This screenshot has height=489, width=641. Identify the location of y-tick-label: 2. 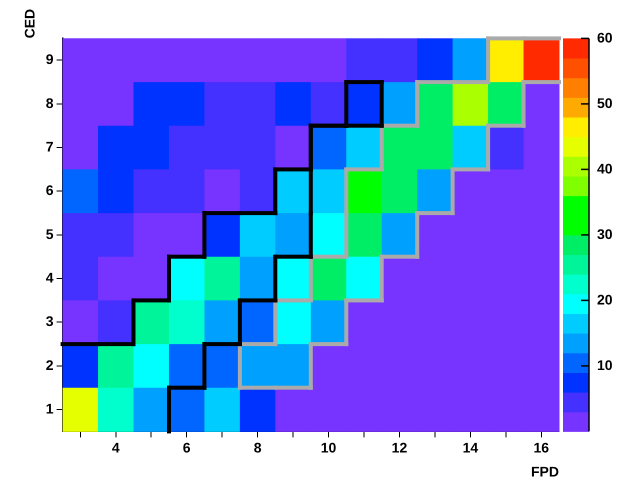
(50, 364).